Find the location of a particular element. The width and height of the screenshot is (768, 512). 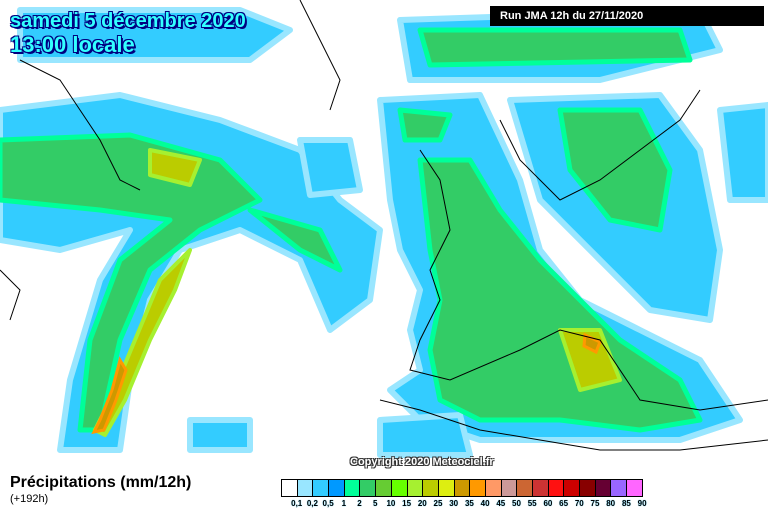

color-scale-legend is located at coordinates (462, 488).